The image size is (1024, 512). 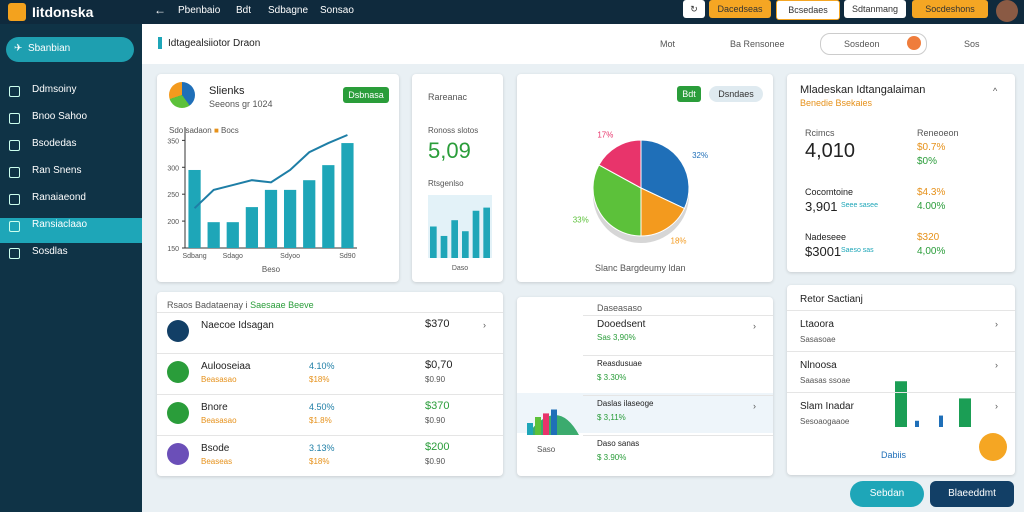 I want to click on x-tick-label: Sdago, so click(x=233, y=256).